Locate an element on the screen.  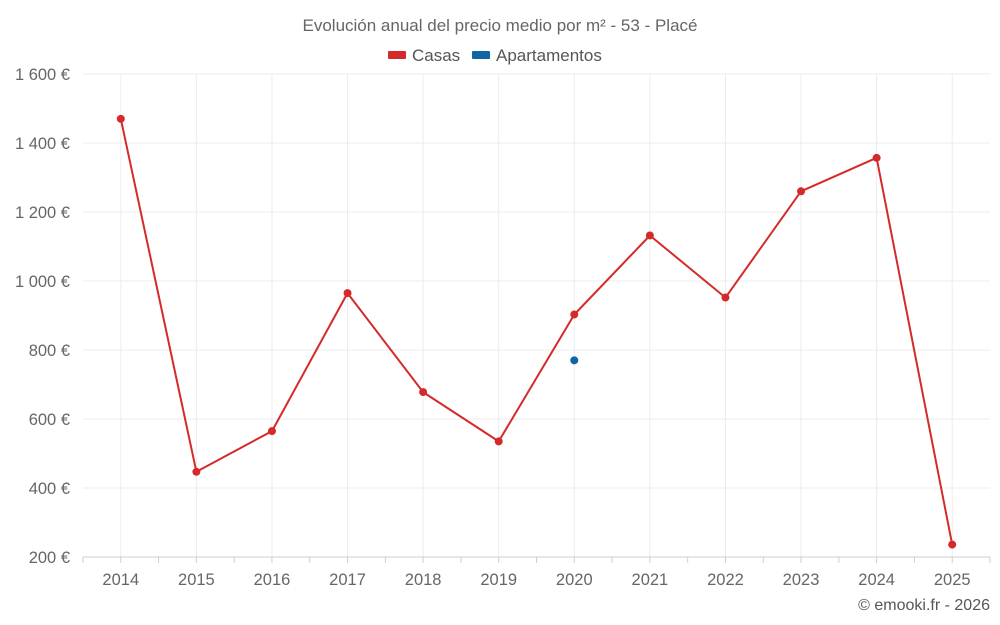
y-tick-label: 1 400 € is located at coordinates (42, 144).